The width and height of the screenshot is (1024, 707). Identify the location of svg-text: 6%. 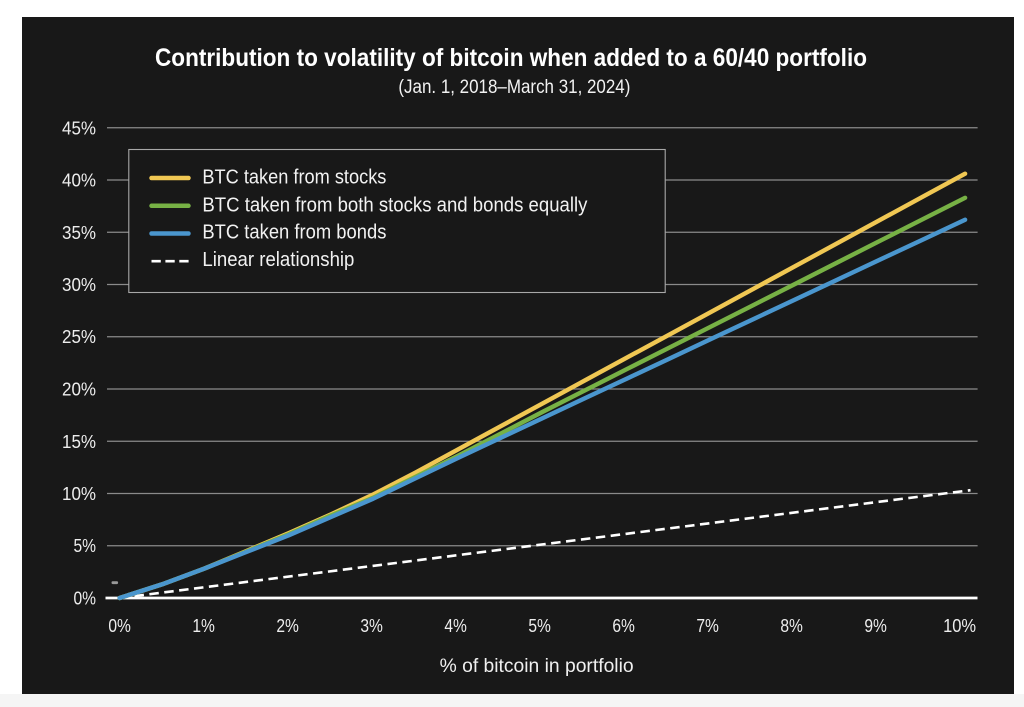
(623, 626).